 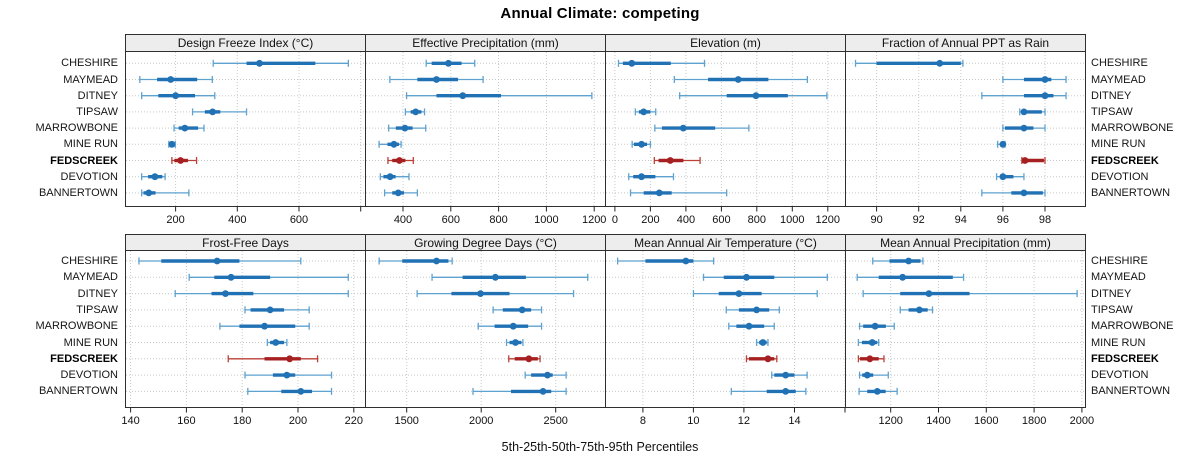 What do you see at coordinates (546, 220) in the screenshot?
I see `x-tick-label: 1000` at bounding box center [546, 220].